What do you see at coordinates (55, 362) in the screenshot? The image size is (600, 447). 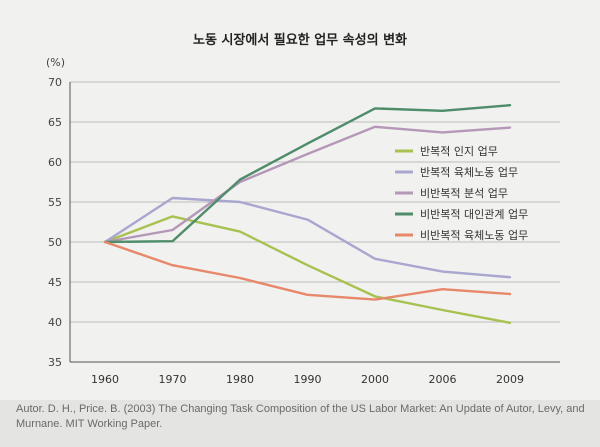 I see `y-tick-label: 35` at bounding box center [55, 362].